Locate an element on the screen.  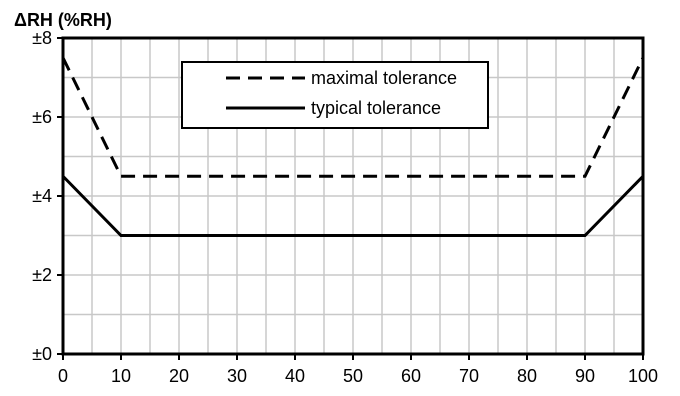
y-tick-label: ±0 is located at coordinates (42, 354).